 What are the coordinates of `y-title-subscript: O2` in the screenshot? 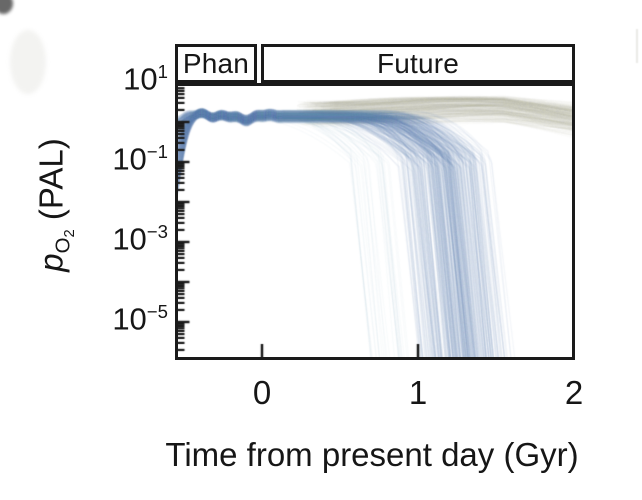 It's located at (64, 241).